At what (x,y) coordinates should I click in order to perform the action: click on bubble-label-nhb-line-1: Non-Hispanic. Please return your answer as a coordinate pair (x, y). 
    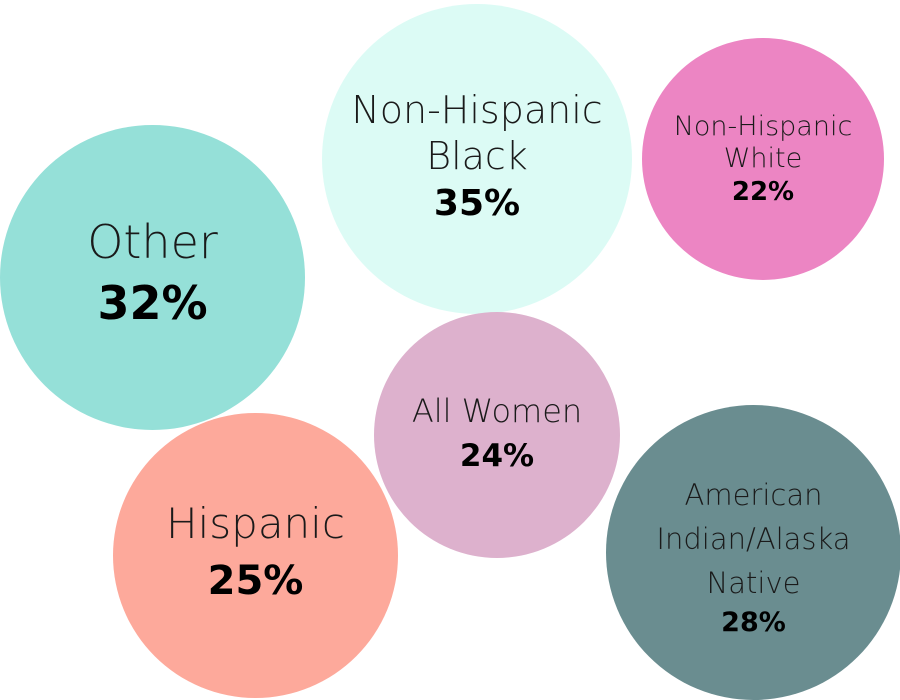
    Looking at the image, I should click on (477, 109).